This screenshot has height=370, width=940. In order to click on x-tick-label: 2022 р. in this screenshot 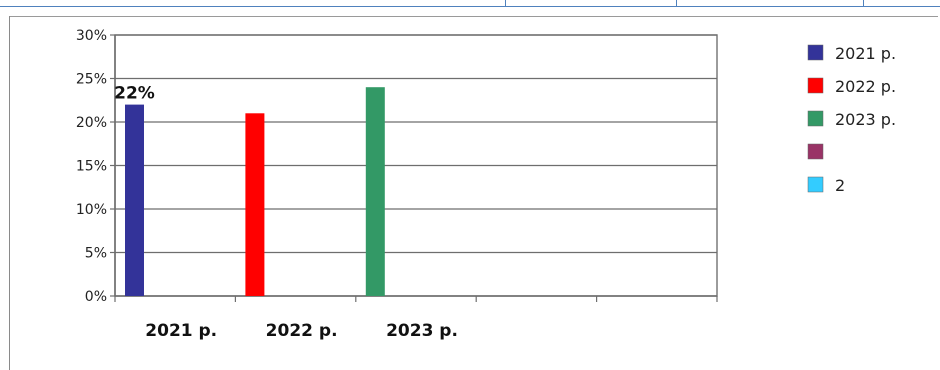, I will do `click(302, 331)`.